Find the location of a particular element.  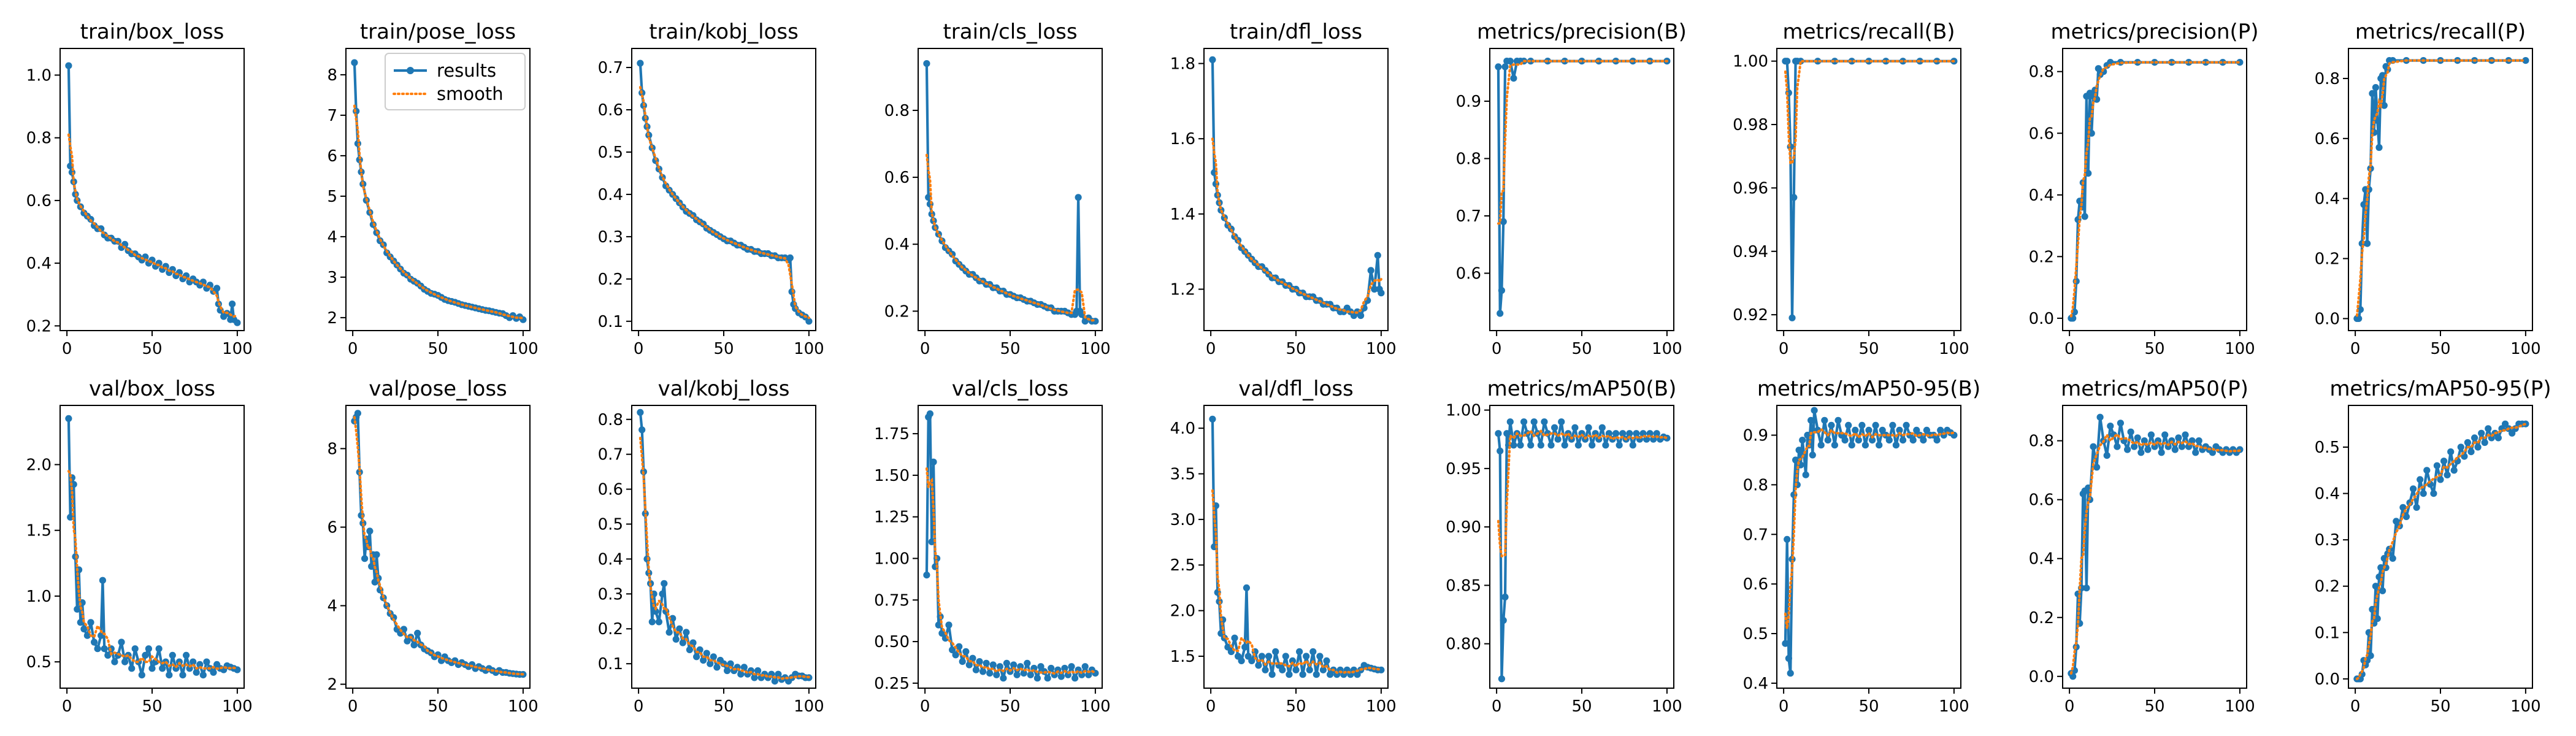

panel-title: metrics/precision(B) is located at coordinates (1582, 32).